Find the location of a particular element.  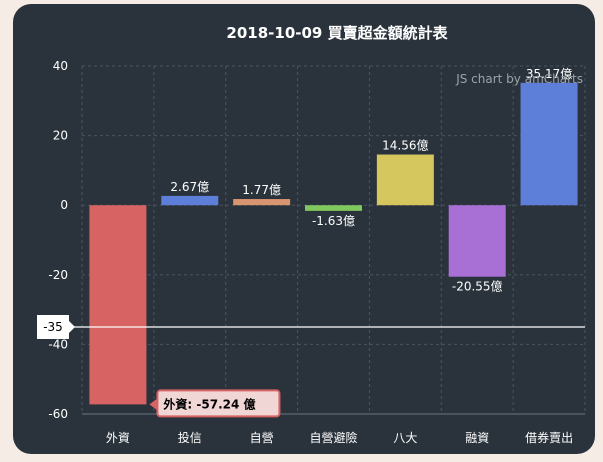

y-tick-label: -20 is located at coordinates (58, 275).